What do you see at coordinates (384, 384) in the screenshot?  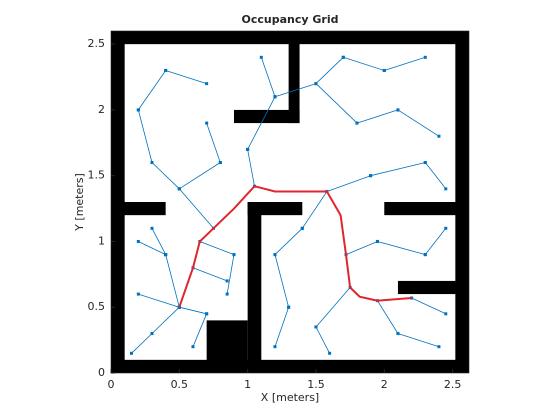 I see `x-tick-label: 2` at bounding box center [384, 384].